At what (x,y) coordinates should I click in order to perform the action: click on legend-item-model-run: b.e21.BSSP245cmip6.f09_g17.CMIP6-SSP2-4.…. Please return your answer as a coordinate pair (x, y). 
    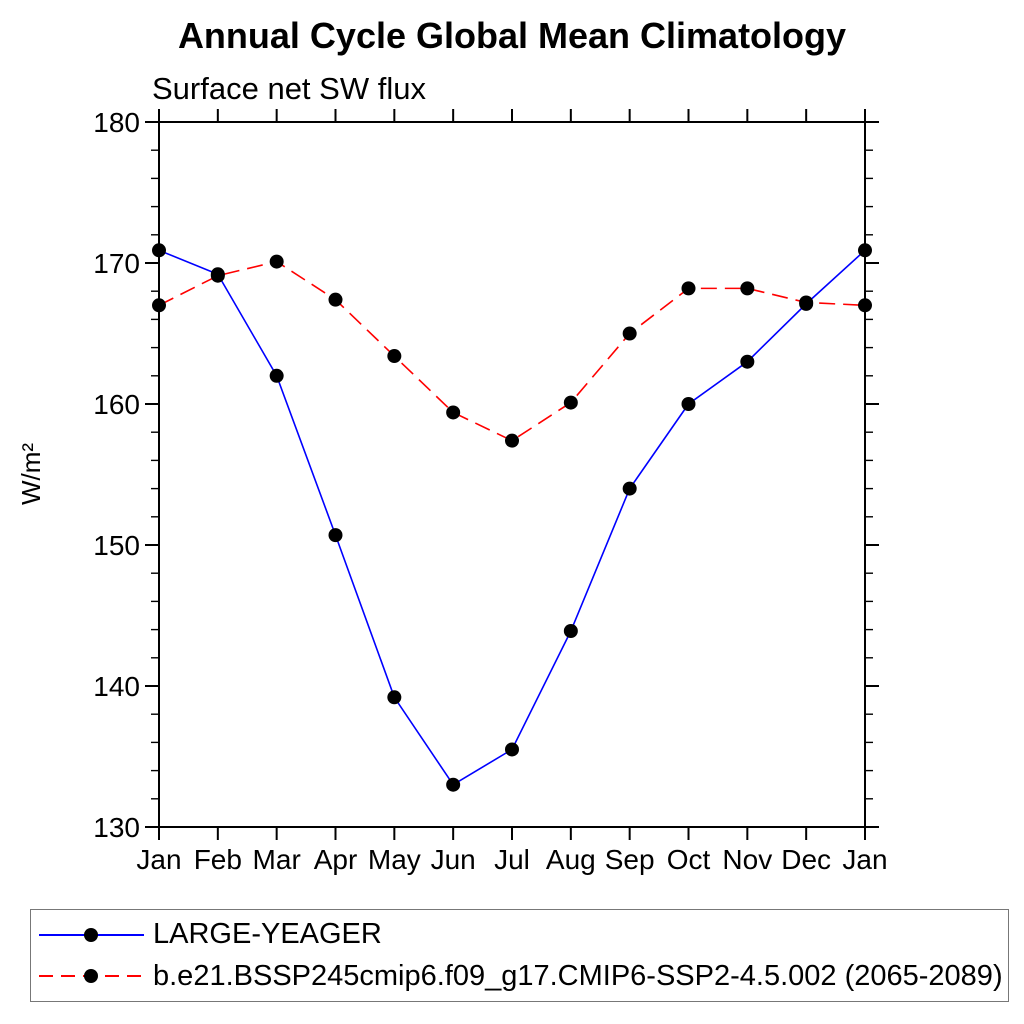
    Looking at the image, I should click on (523, 976).